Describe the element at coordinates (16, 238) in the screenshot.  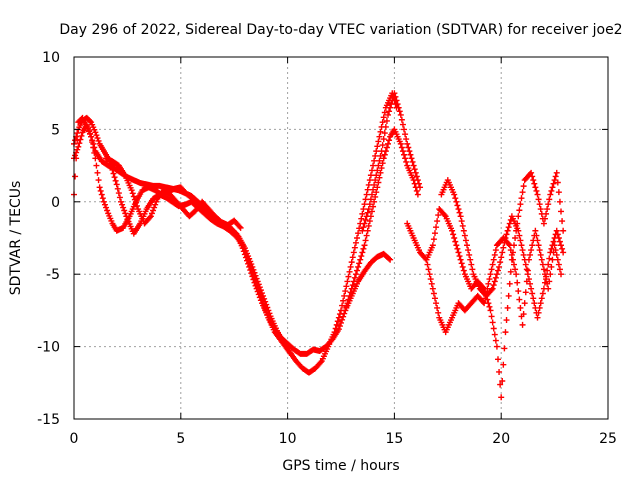
I see `y-axis-label: SDTVAR / TECUs` at that location.